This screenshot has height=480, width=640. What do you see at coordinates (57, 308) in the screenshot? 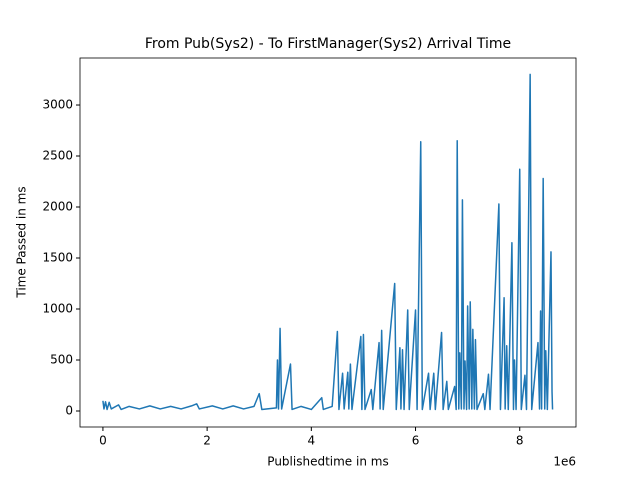
I see `y-tick-label: 1000` at bounding box center [57, 308].